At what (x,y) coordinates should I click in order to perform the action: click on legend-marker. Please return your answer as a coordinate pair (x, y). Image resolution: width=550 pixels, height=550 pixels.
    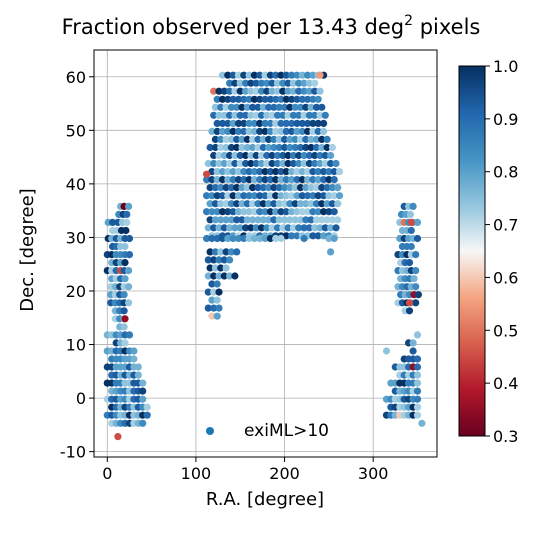
    Looking at the image, I should click on (210, 431).